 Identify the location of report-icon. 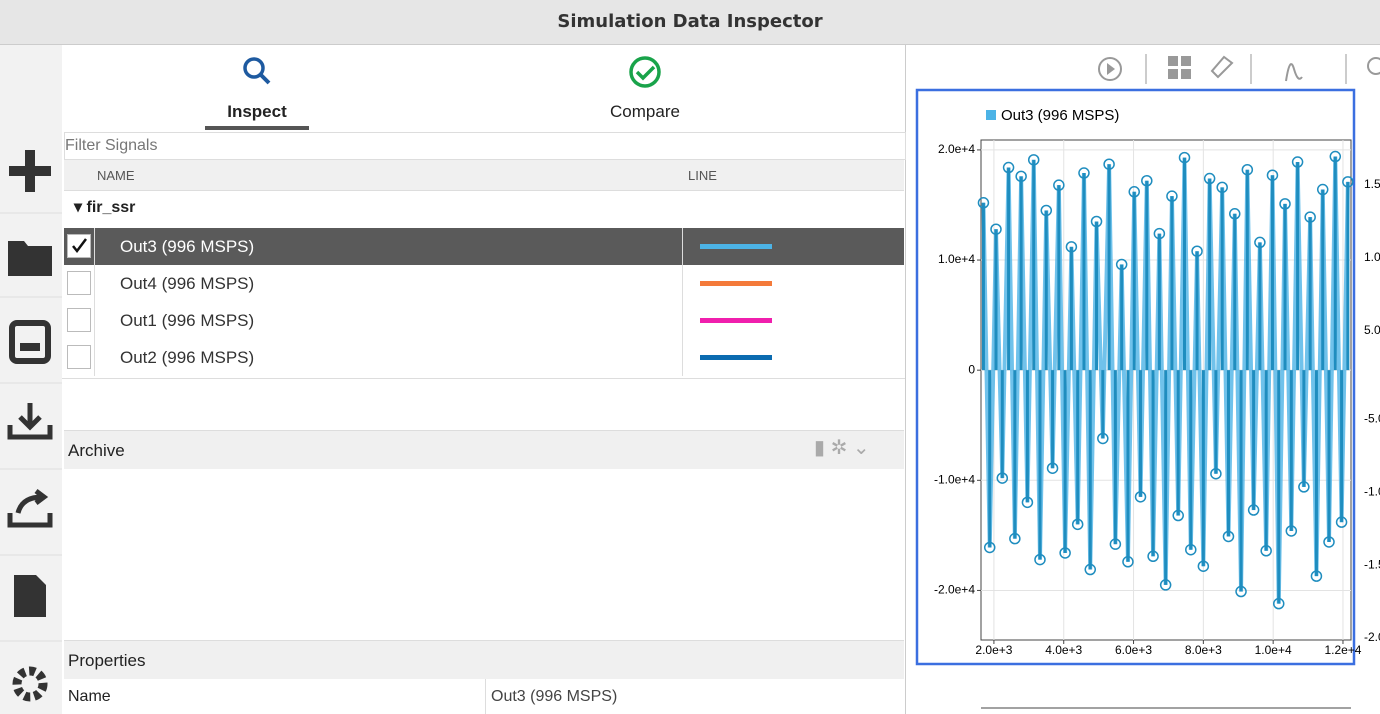
(30, 596).